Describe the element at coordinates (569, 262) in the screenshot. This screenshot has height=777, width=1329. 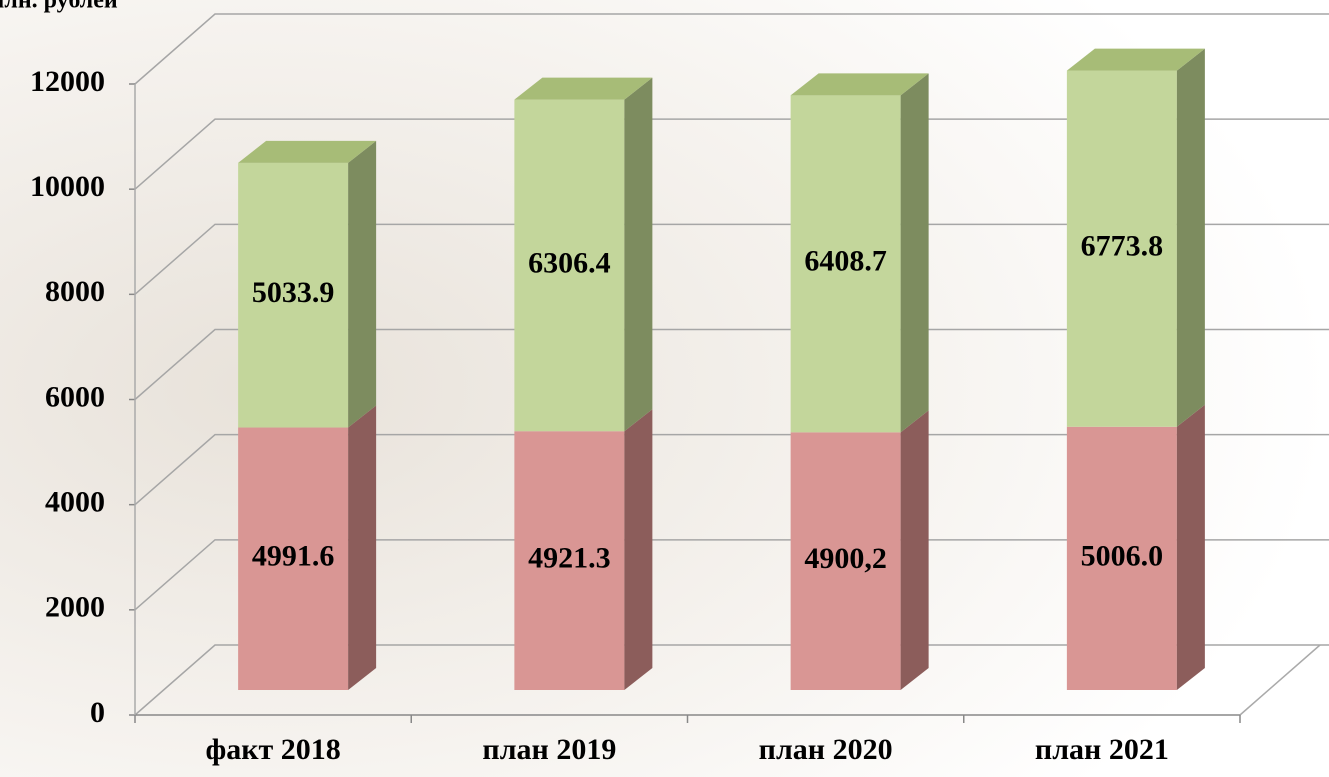
I see `data-label: 6306.4` at that location.